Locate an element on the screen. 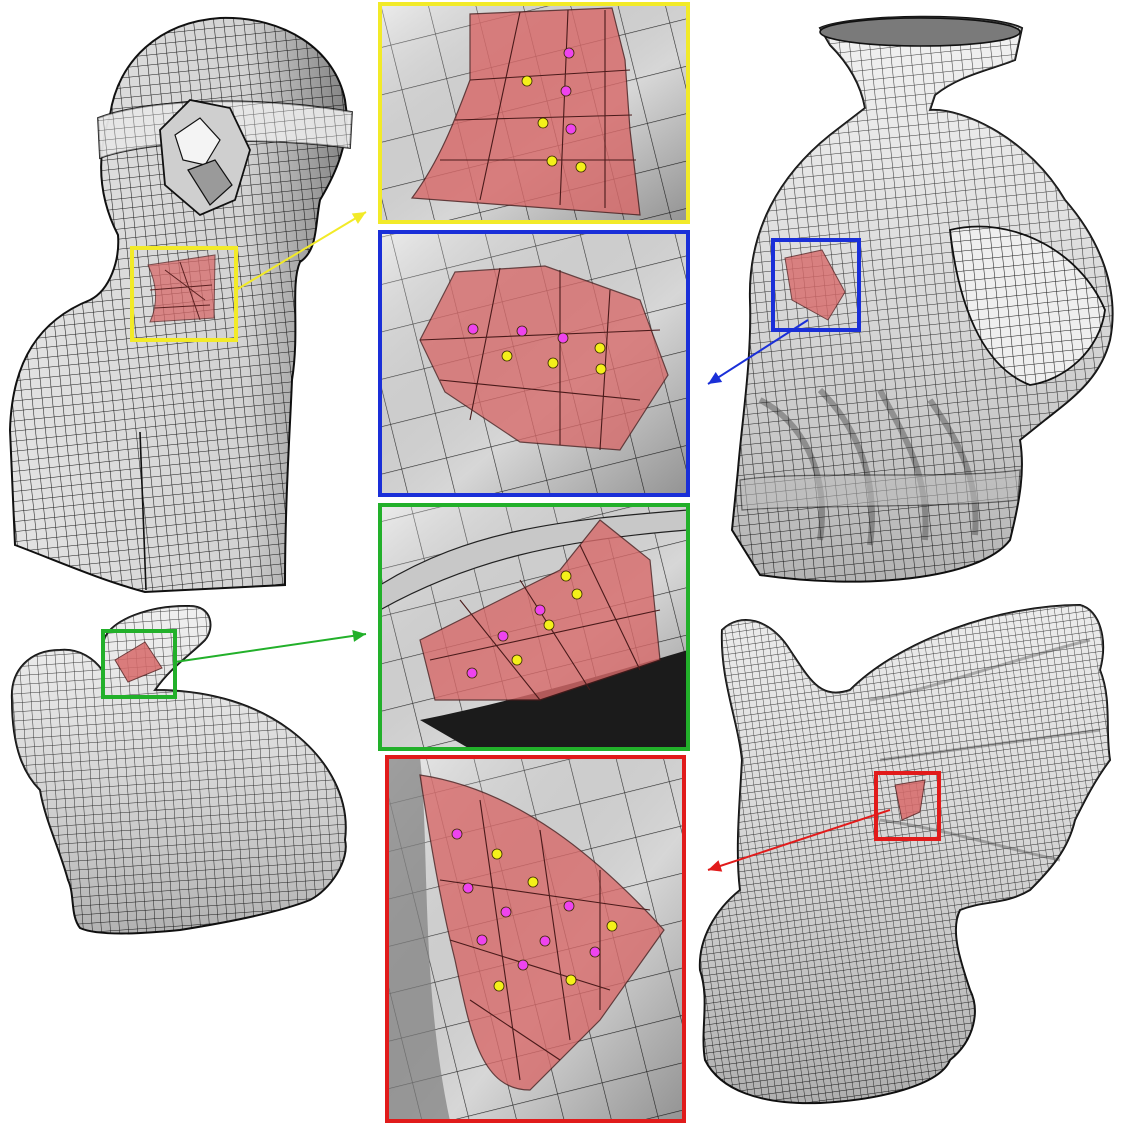 The image size is (1124, 1125). lion-vase-zoom-frame is located at coordinates (534, 363).